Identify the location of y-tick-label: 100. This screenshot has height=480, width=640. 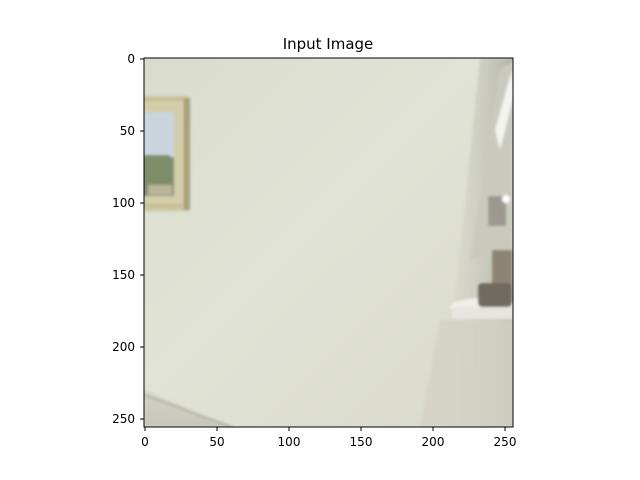
(123, 203).